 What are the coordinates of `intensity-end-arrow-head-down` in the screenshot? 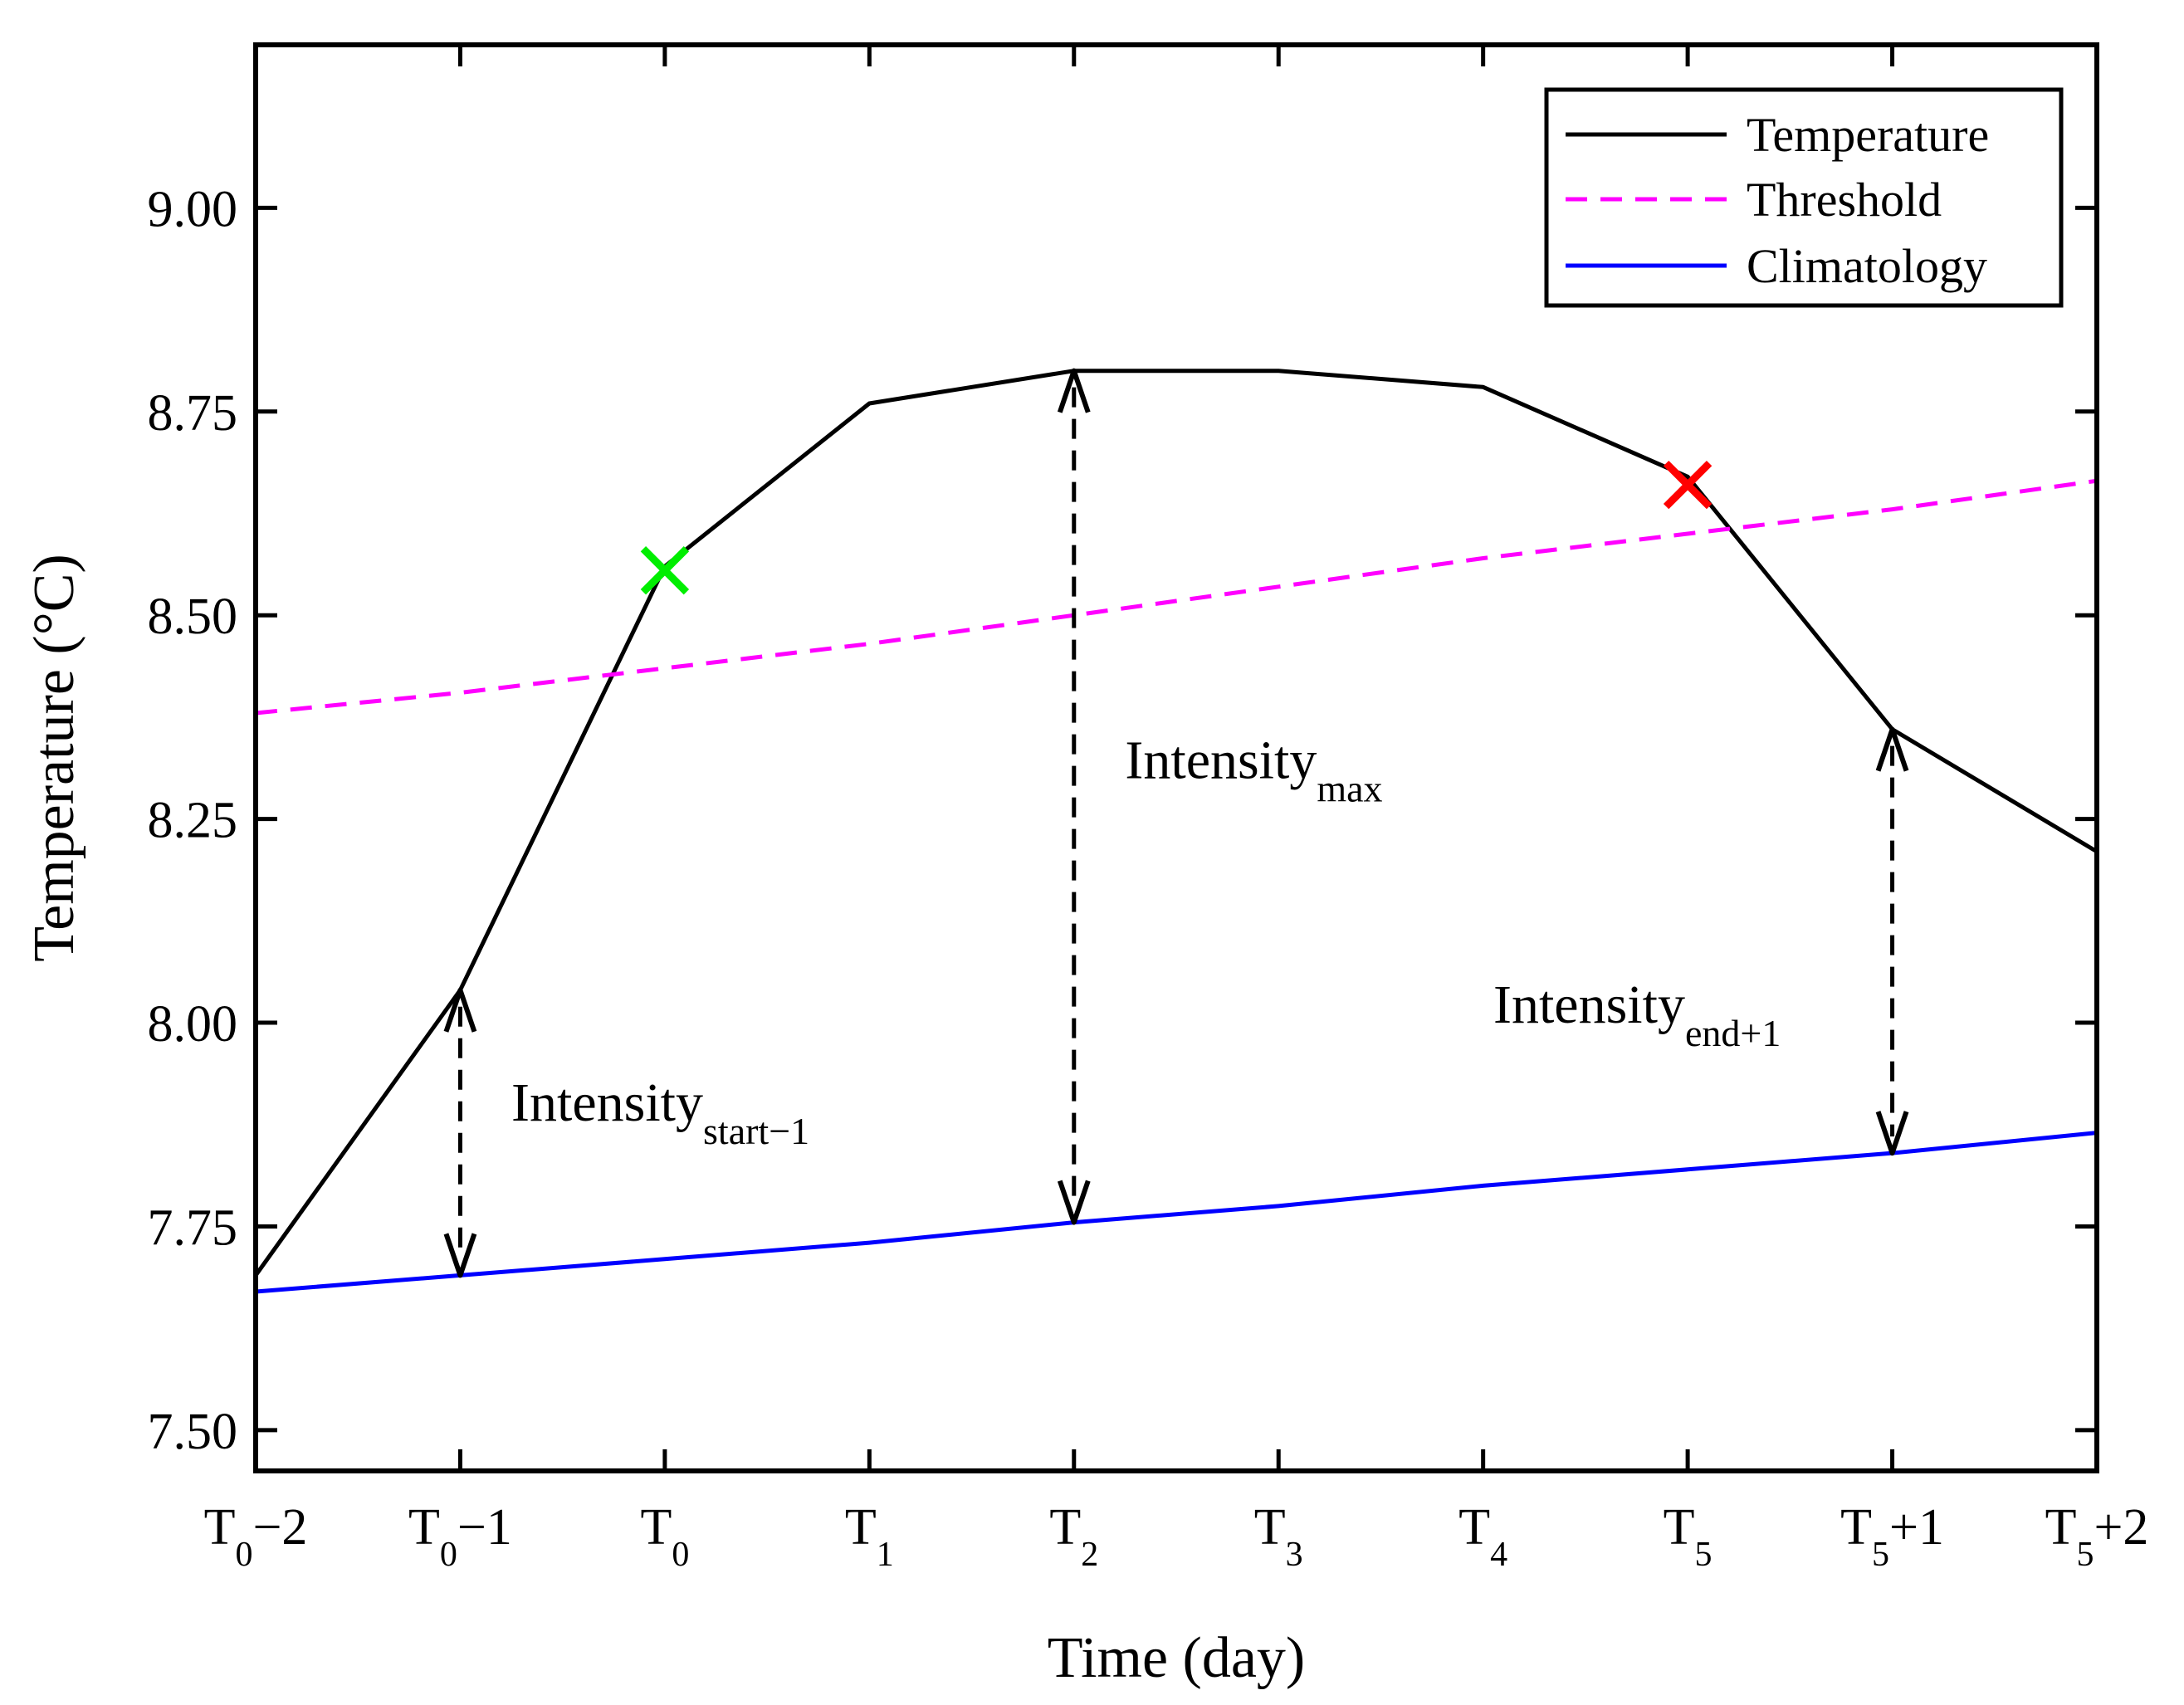 It's located at (1892, 1133).